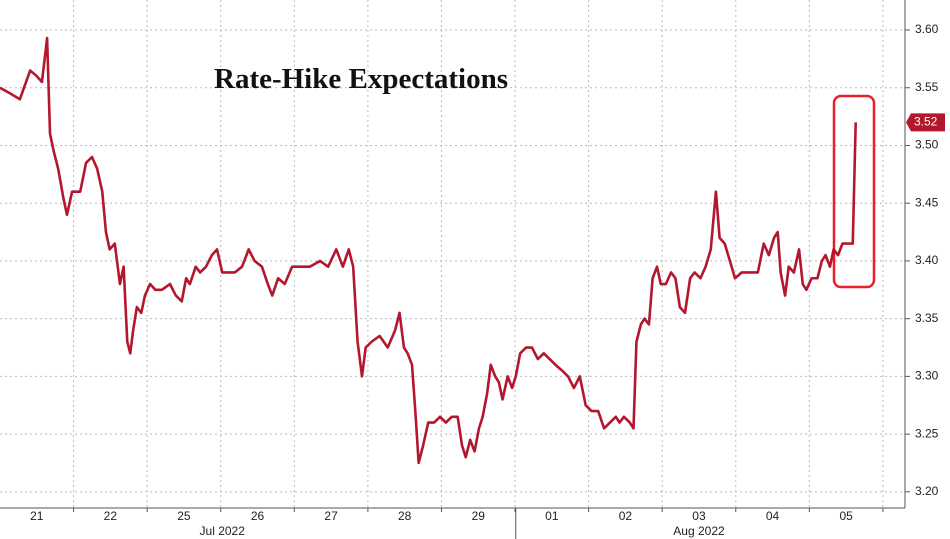 Image resolution: width=950 pixels, height=539 pixels. Describe the element at coordinates (223, 531) in the screenshot. I see `month-label: Jul 2022` at that location.